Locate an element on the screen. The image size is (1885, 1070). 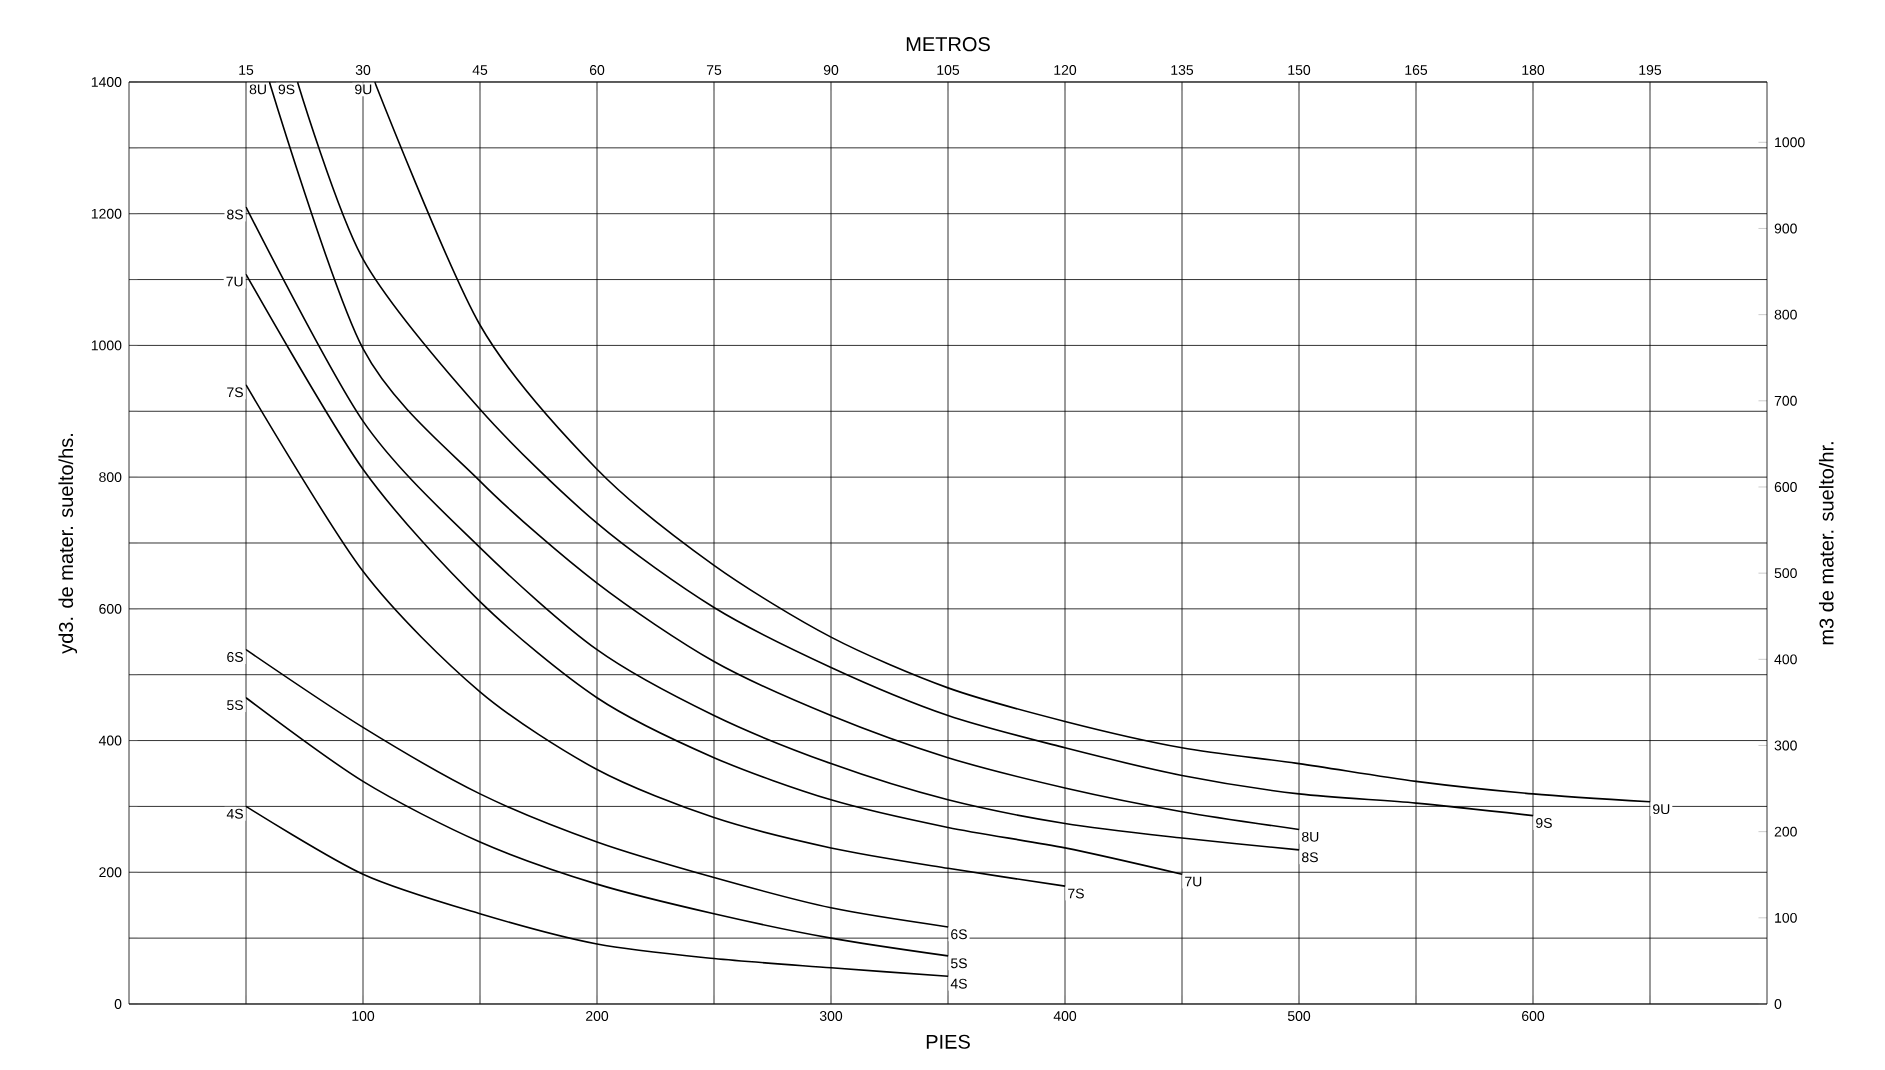
x2-tick-label: 165 is located at coordinates (1416, 70).